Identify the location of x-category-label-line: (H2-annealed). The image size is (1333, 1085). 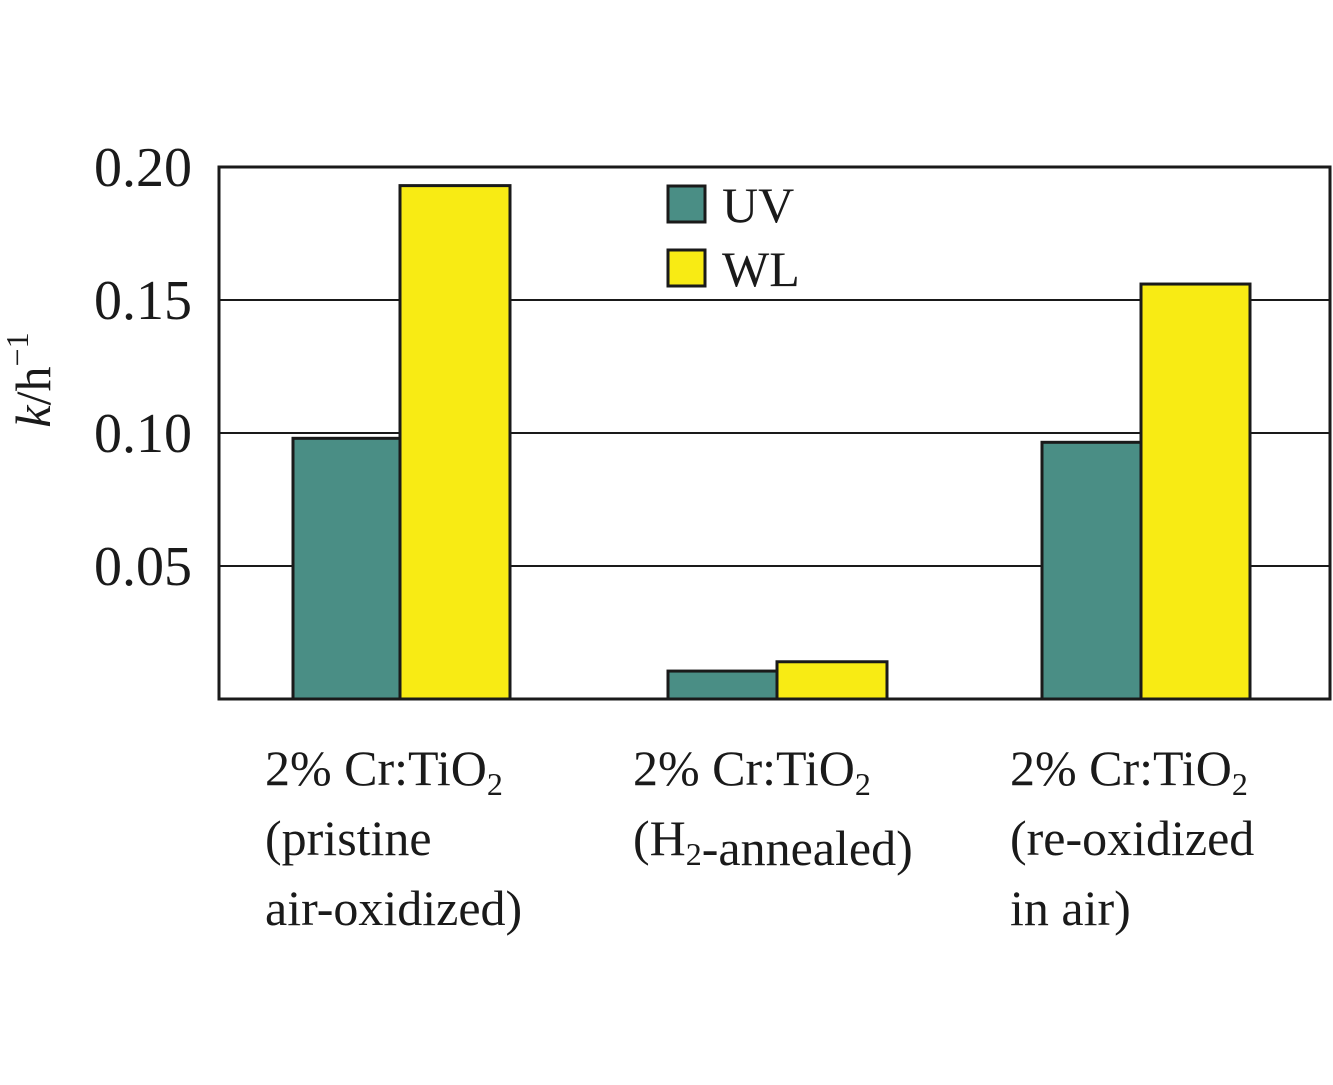
(773, 843).